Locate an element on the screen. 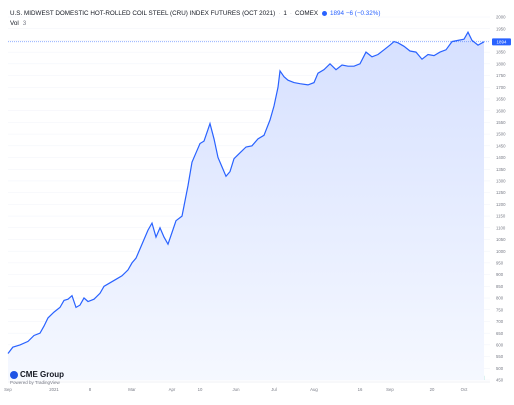 The height and width of the screenshot is (405, 514). last-price-badge is located at coordinates (501, 42).